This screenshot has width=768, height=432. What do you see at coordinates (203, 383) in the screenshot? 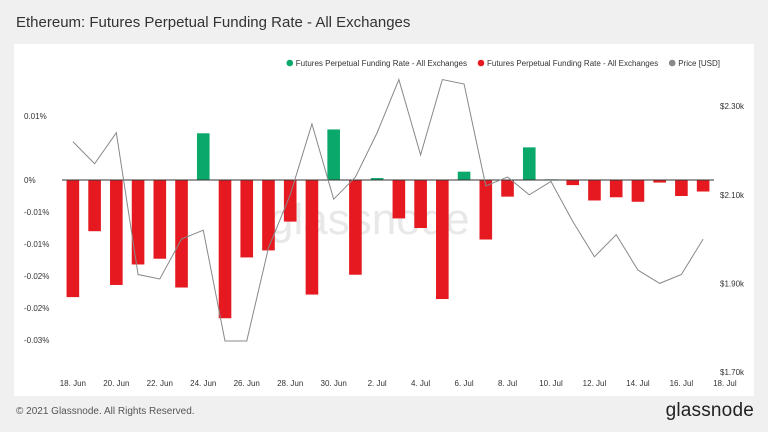
I see `x-tick-3: 24. Jun` at bounding box center [203, 383].